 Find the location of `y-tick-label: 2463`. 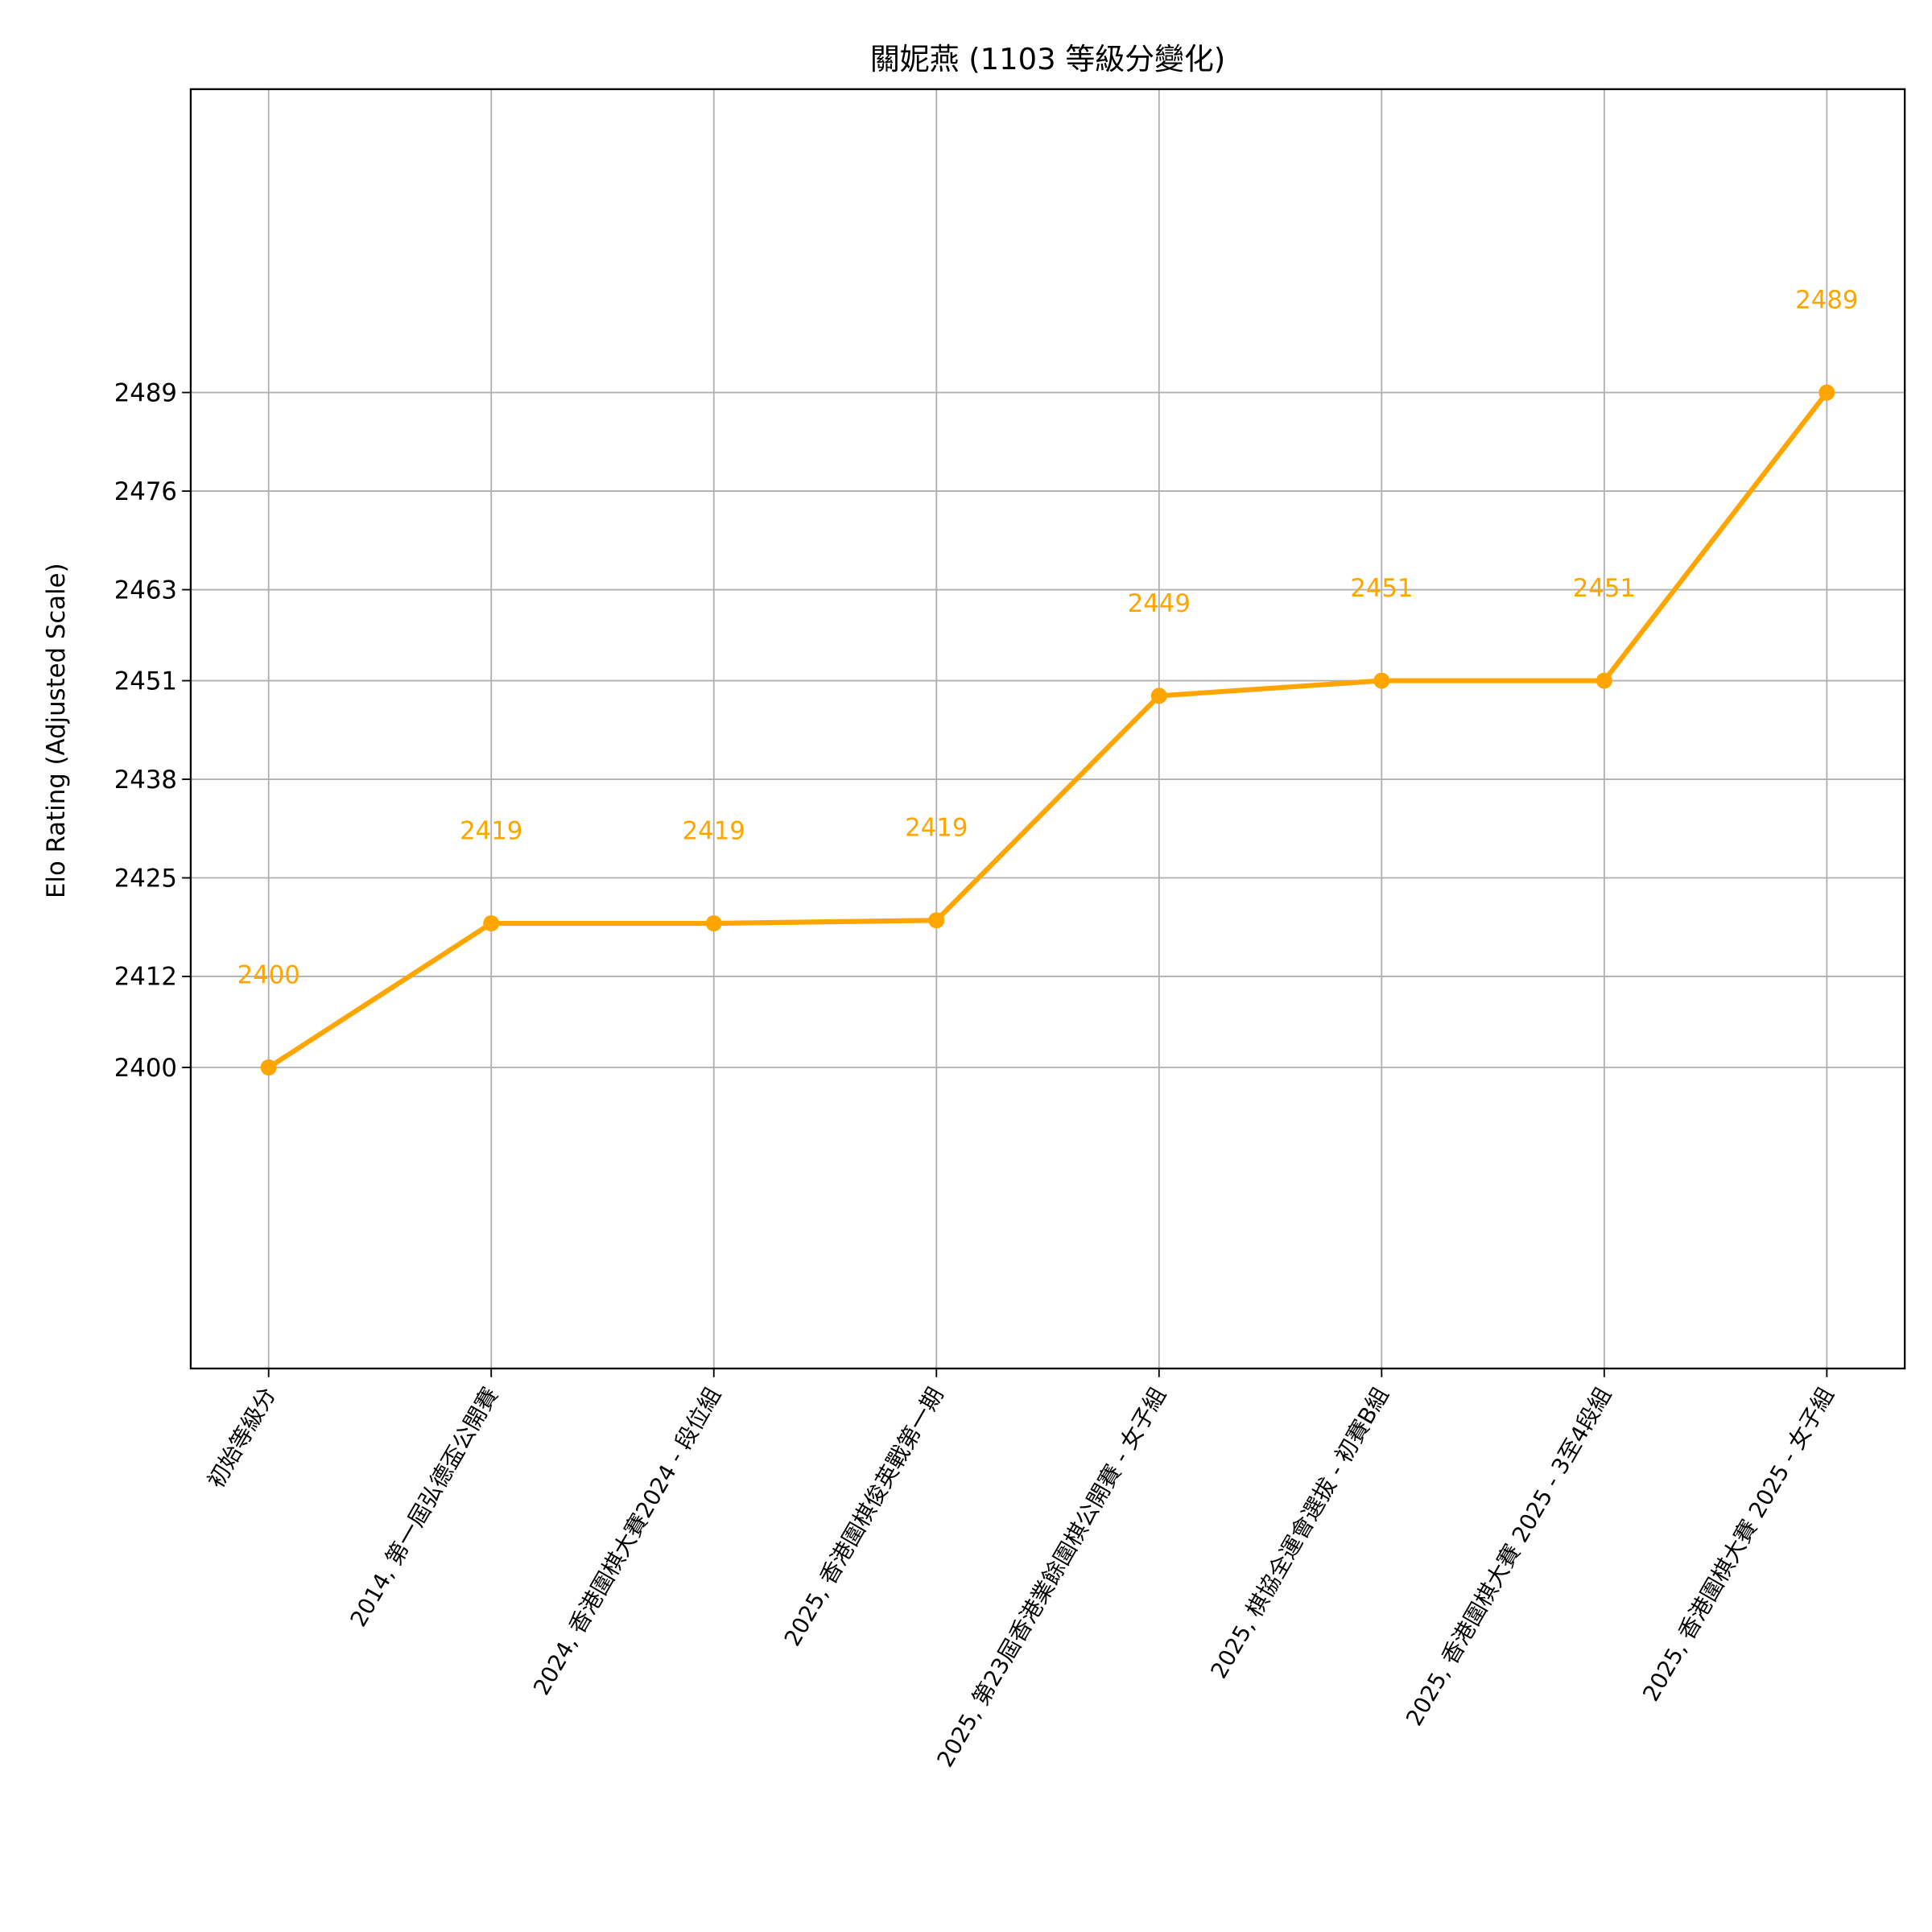

y-tick-label: 2463 is located at coordinates (145, 590).